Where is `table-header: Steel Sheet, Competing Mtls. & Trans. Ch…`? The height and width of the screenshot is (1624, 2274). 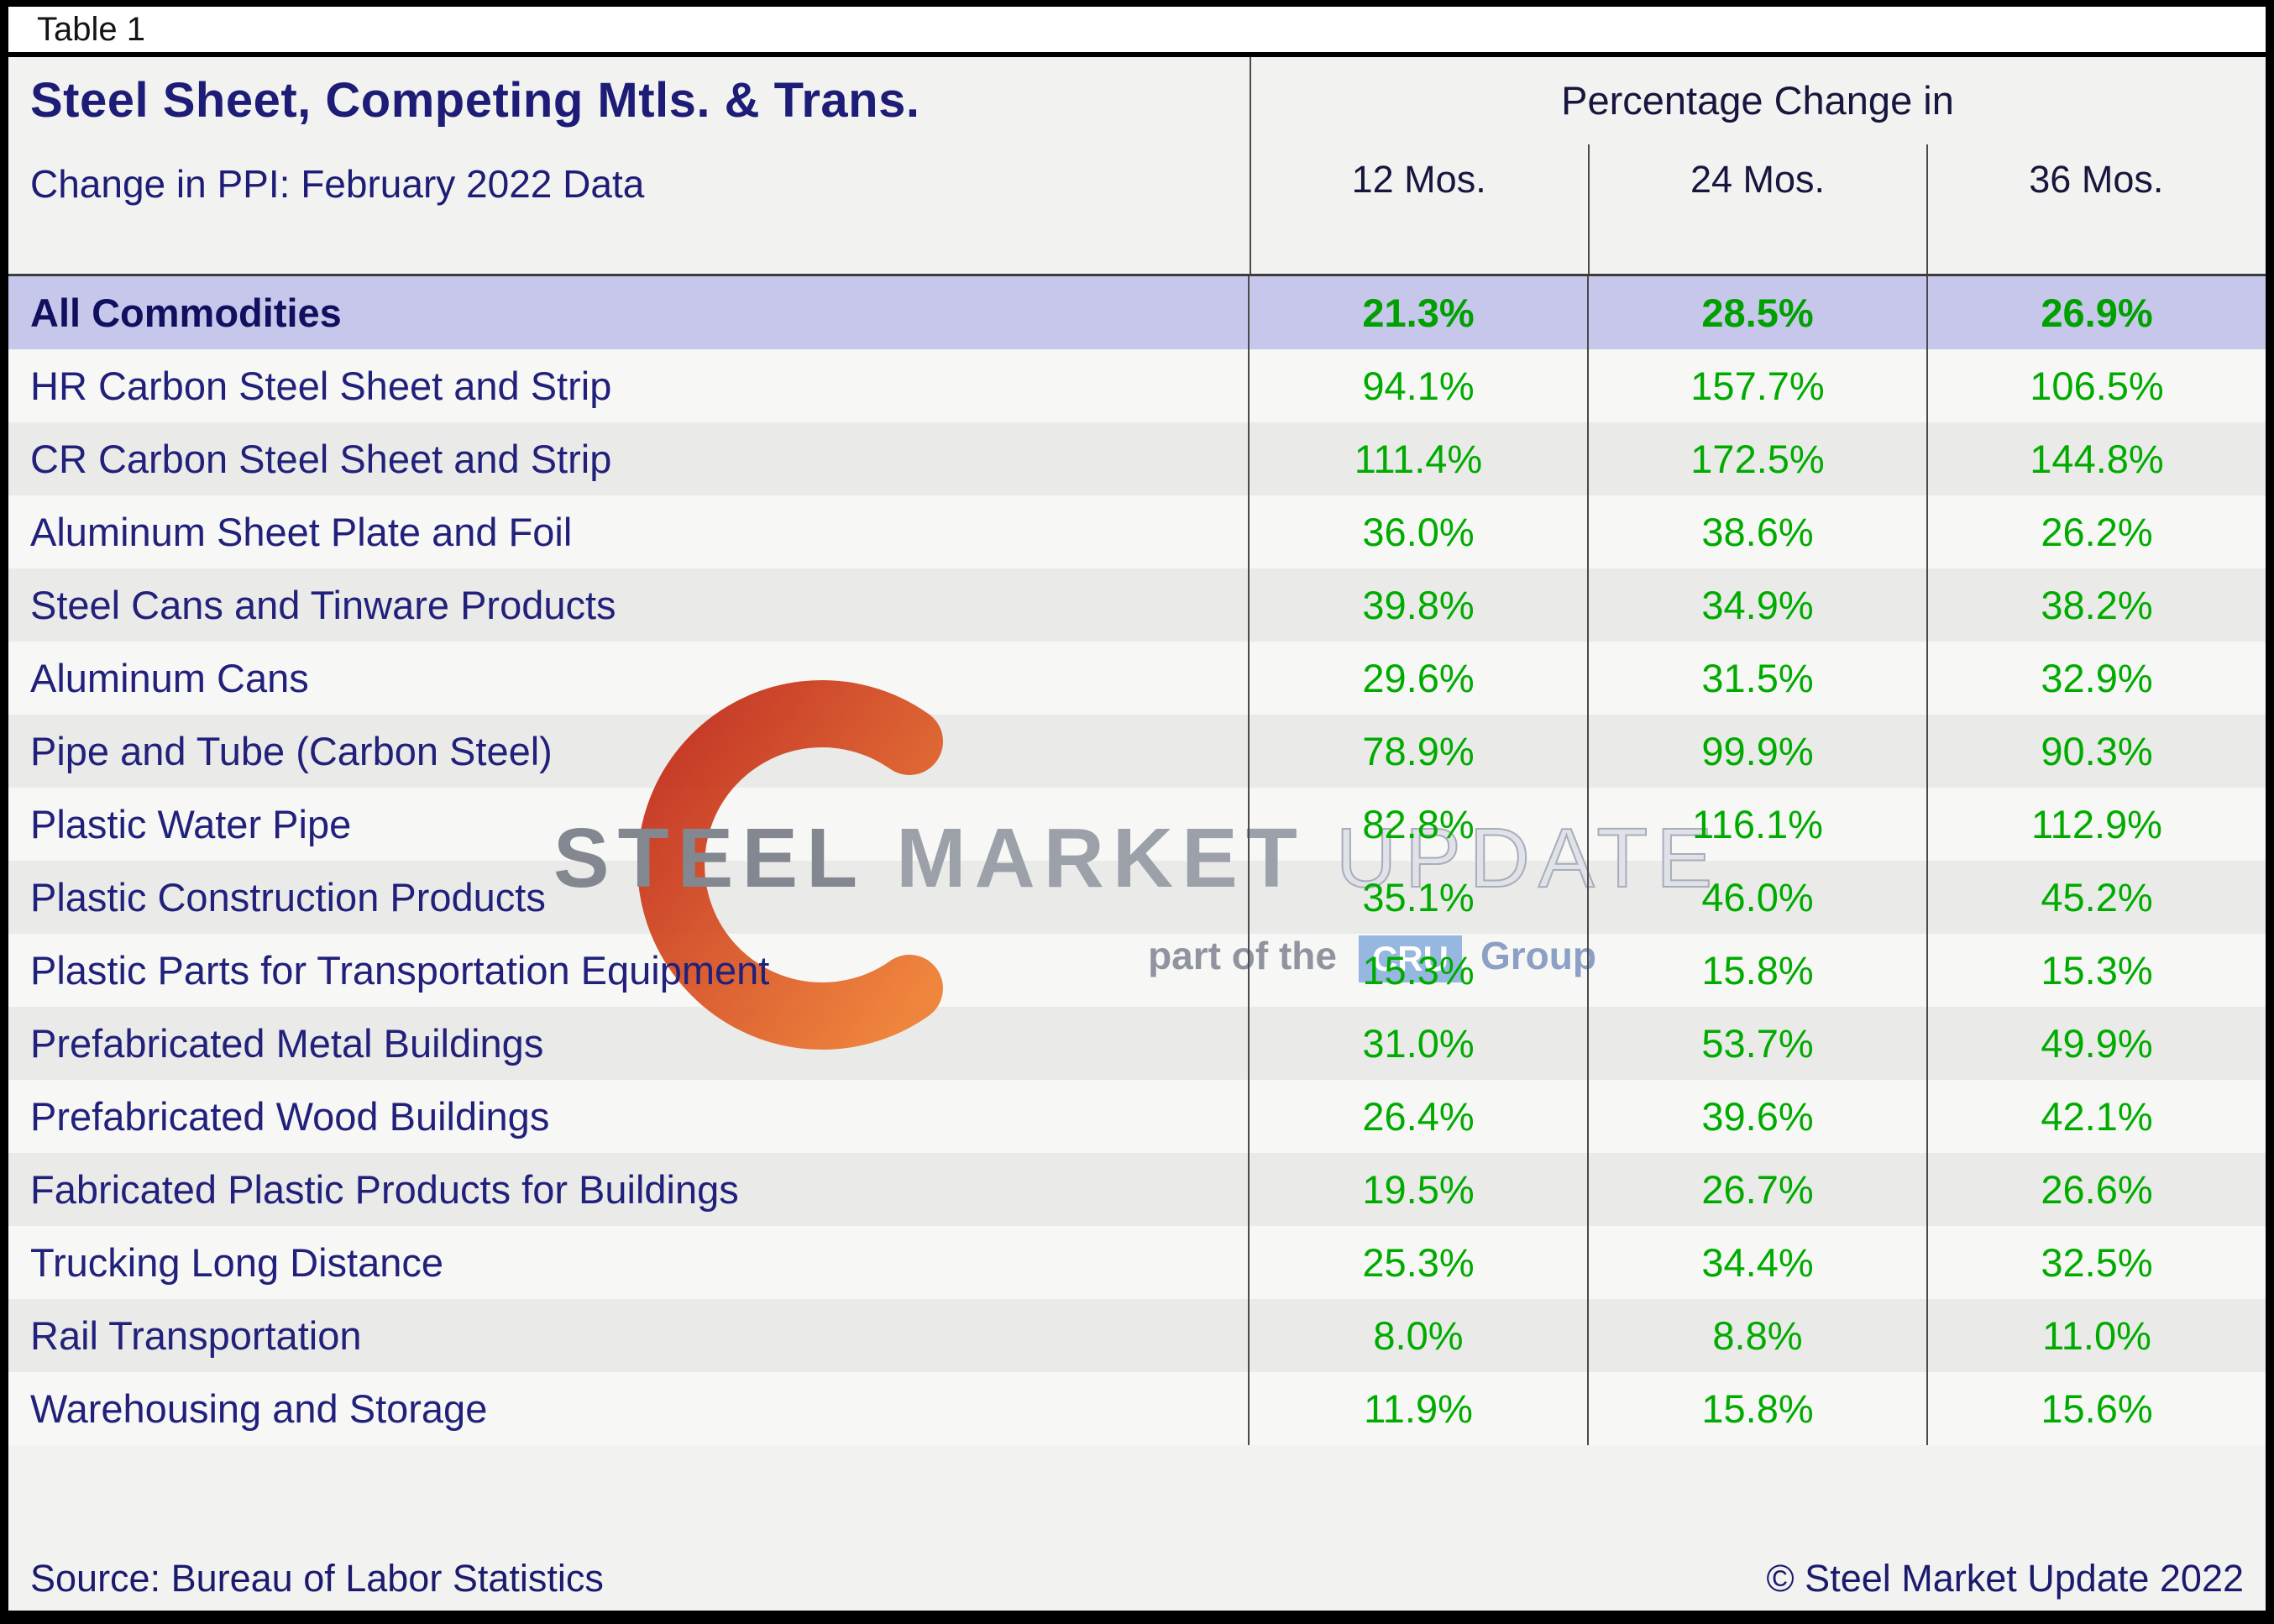
table-header: Steel Sheet, Competing Mtls. & Trans. Ch… is located at coordinates (1137, 166).